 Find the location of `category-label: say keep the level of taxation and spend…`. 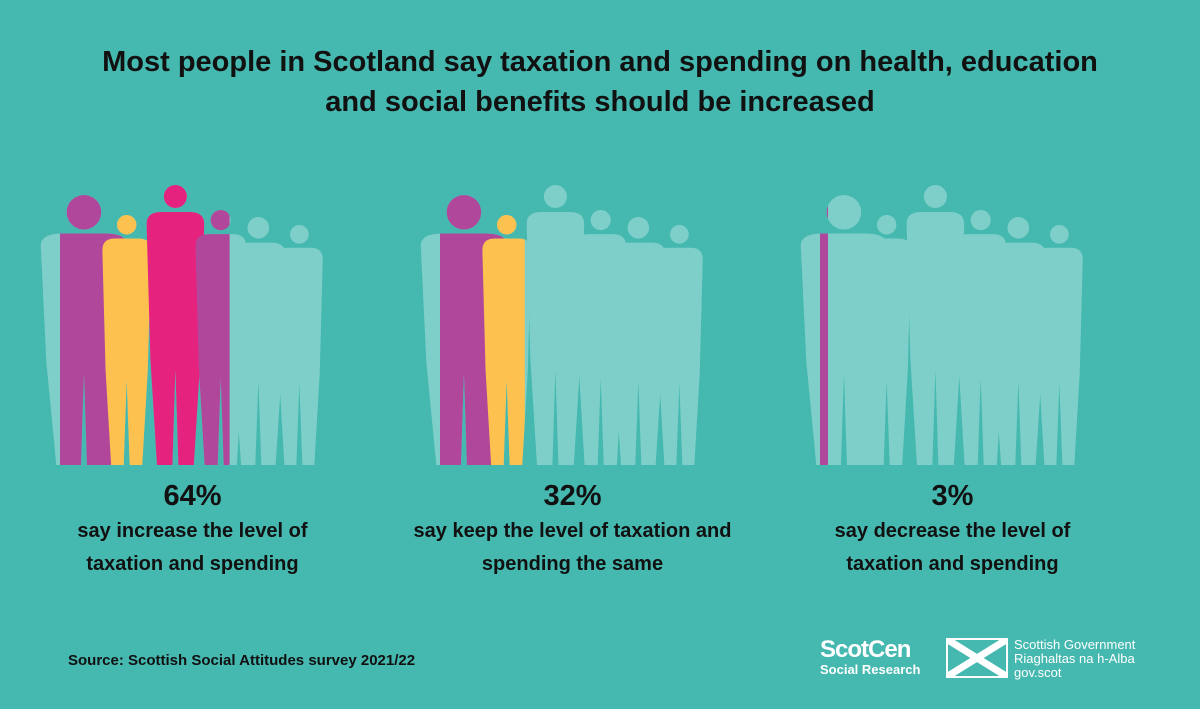

category-label: say keep the level of taxation and spend… is located at coordinates (572, 547).